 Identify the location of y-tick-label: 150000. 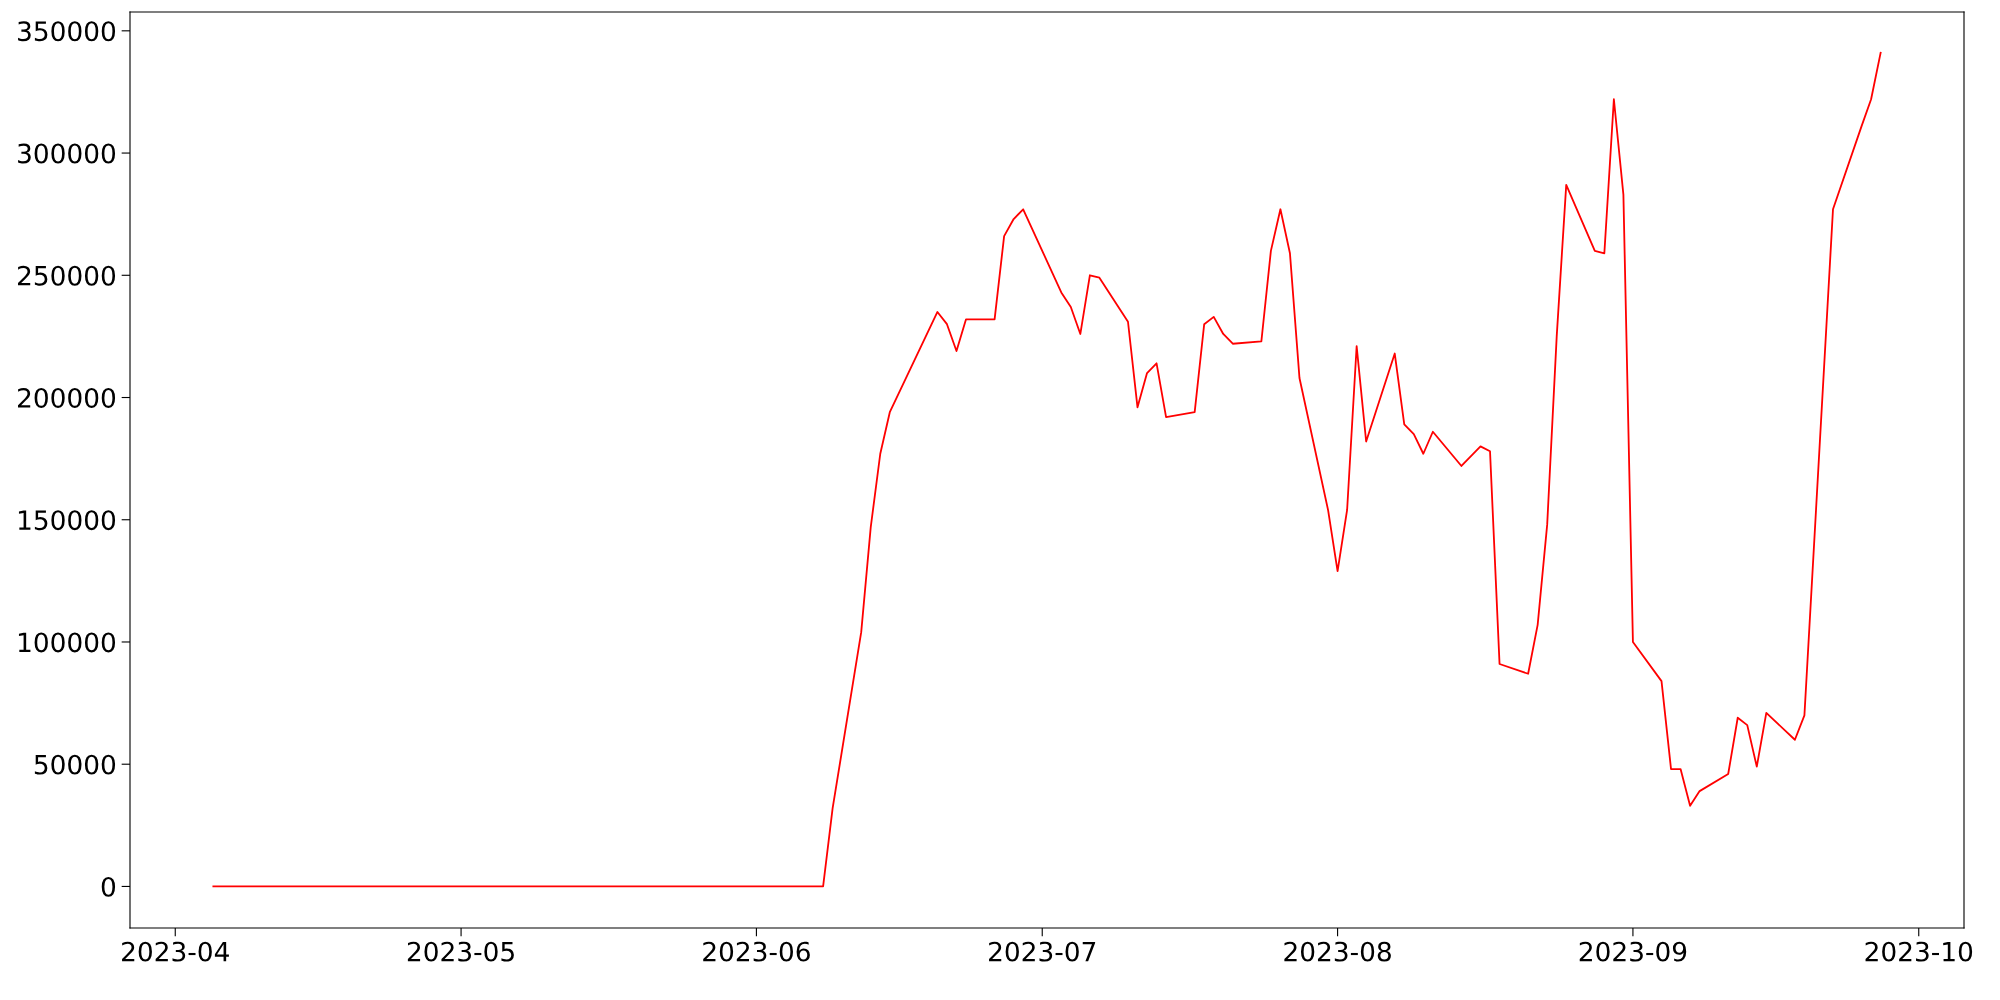
(67, 520).